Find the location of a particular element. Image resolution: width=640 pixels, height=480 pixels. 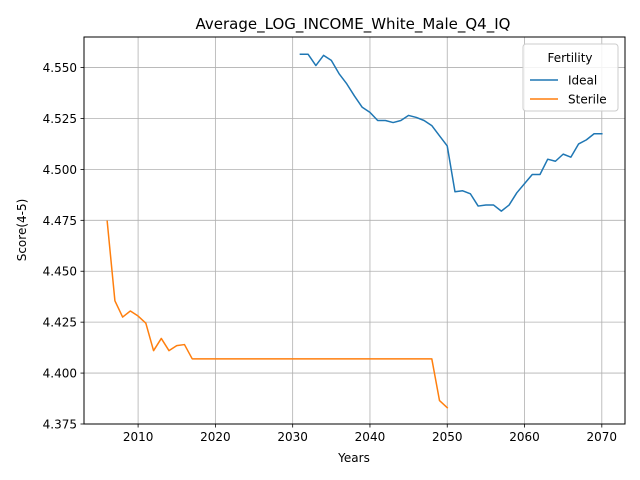

chart-title: Average_LOG_INCOME_White_Male_Q4_IQ is located at coordinates (353, 24).